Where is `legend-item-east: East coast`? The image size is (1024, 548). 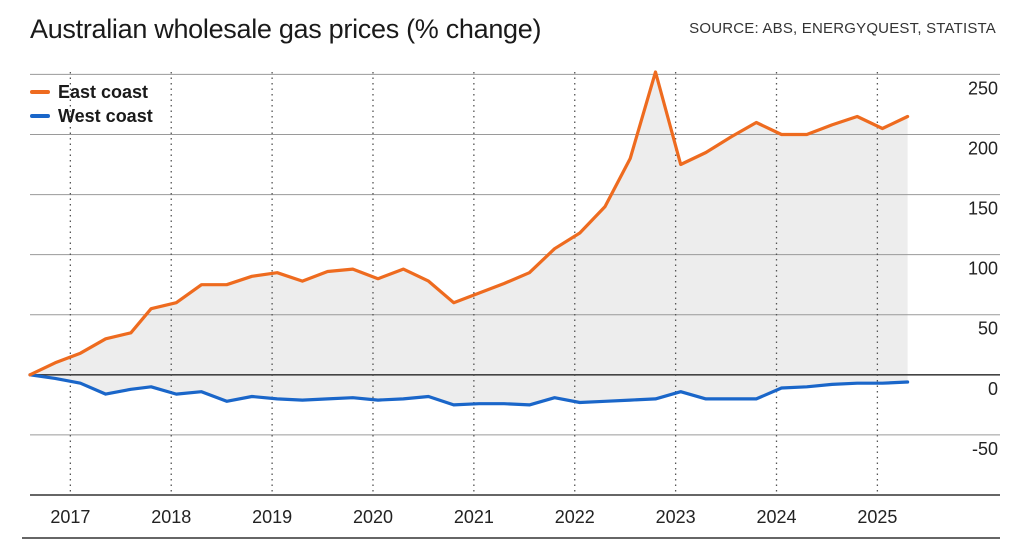 legend-item-east: East coast is located at coordinates (91, 92).